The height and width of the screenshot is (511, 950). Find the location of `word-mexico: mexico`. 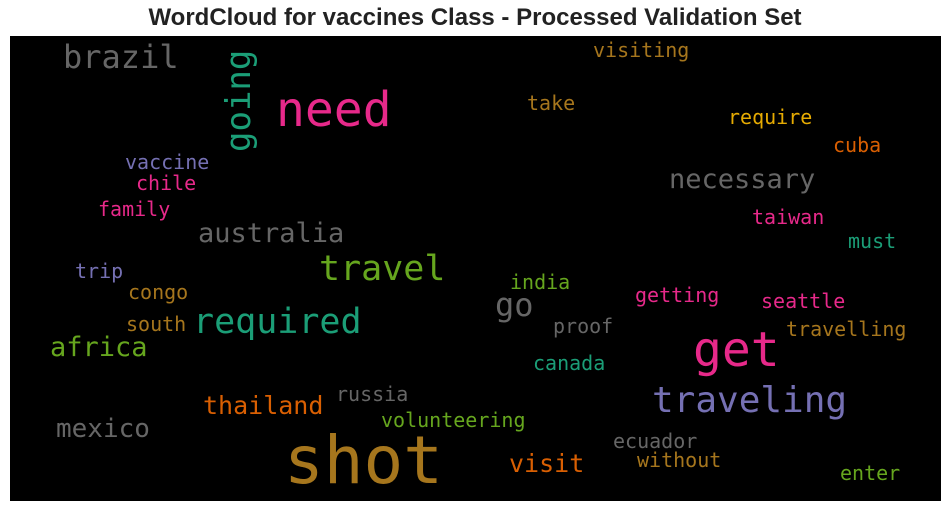

word-mexico: mexico is located at coordinates (103, 429).